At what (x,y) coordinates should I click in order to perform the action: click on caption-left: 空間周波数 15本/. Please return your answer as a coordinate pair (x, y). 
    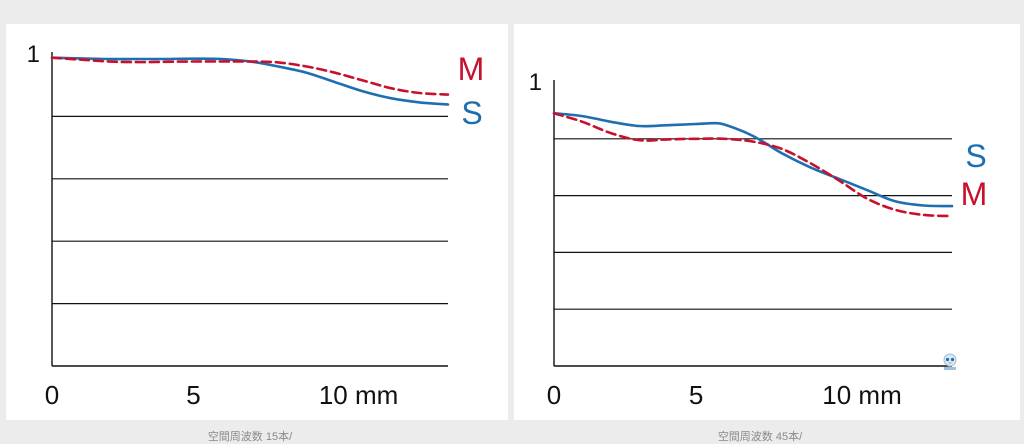
    Looking at the image, I should click on (250, 437).